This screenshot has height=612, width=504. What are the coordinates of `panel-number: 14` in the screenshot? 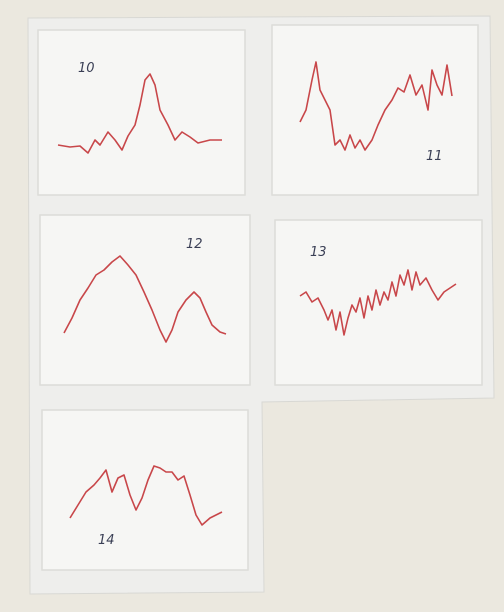 It's located at (106, 540).